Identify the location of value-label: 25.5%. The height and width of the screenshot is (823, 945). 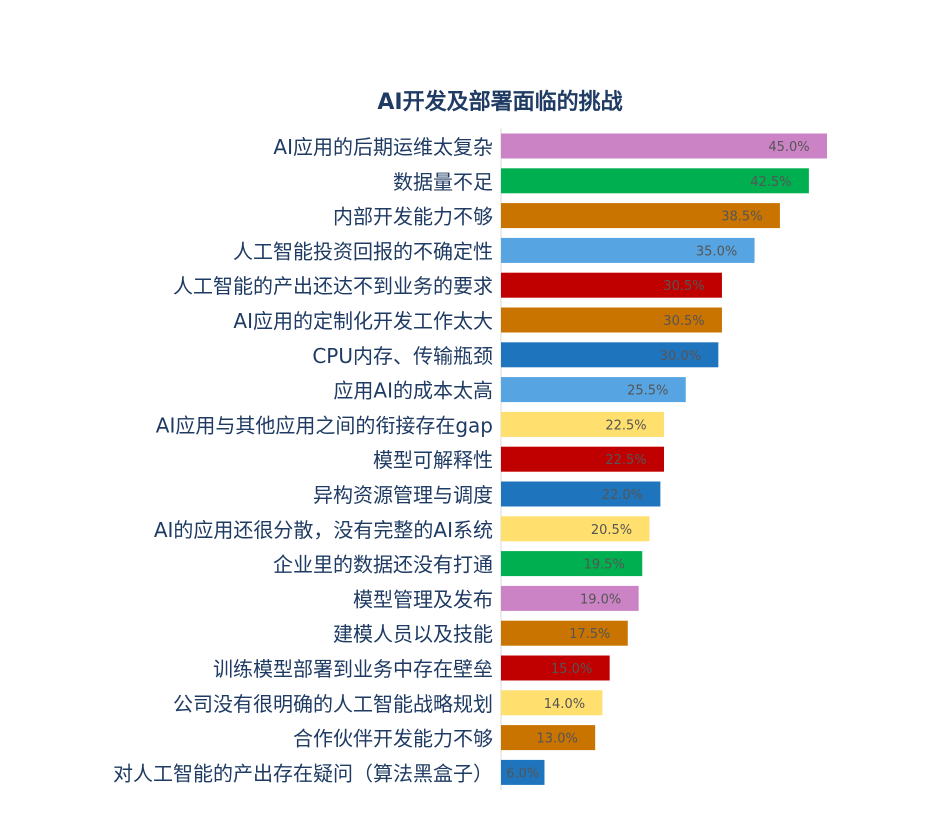
(647, 391).